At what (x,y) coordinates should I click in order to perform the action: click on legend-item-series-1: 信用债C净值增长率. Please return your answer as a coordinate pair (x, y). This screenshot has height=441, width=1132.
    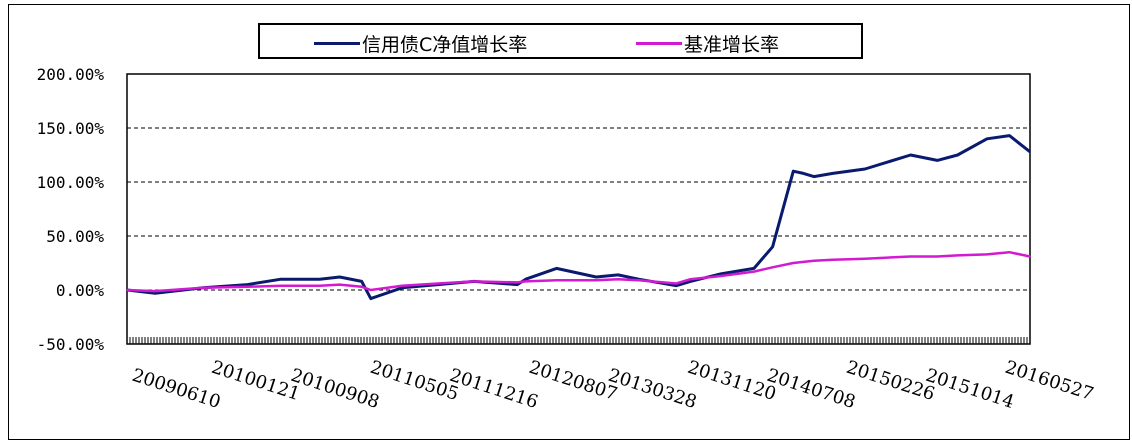
    Looking at the image, I should click on (420, 43).